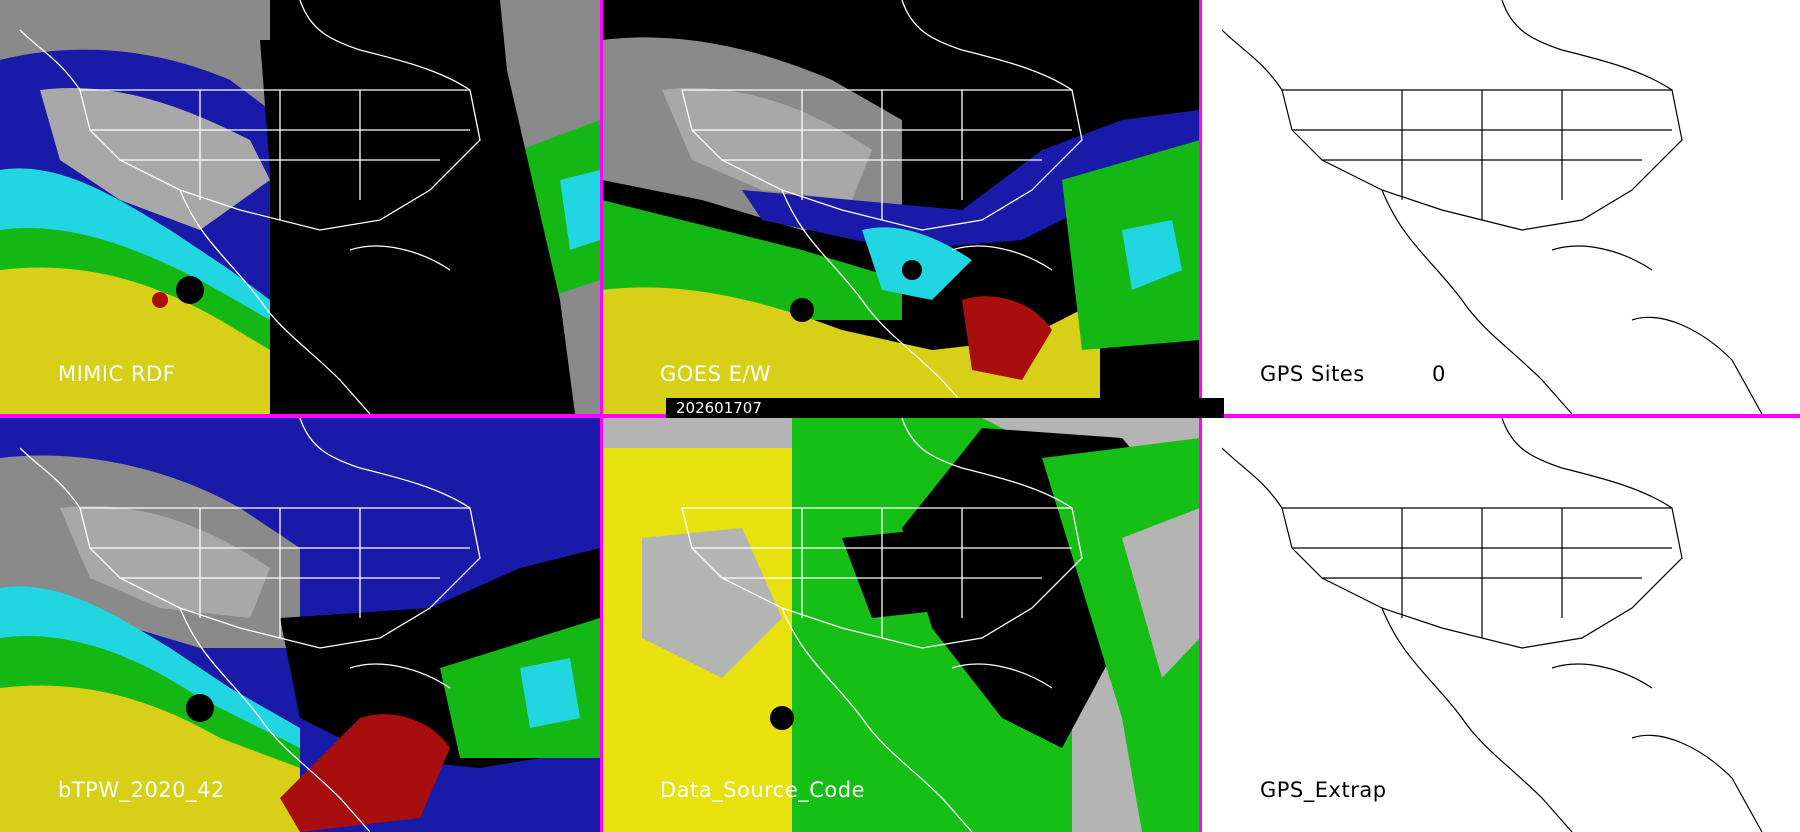 The height and width of the screenshot is (832, 1800). What do you see at coordinates (716, 374) in the screenshot?
I see `panel-label: GOES E/W` at bounding box center [716, 374].